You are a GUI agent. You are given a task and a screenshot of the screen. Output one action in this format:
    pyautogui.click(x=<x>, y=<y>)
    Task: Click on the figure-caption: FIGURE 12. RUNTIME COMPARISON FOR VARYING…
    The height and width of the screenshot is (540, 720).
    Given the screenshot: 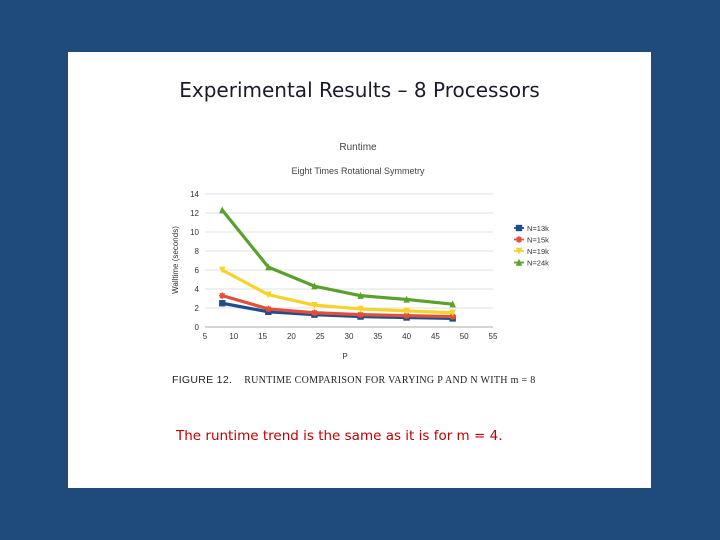 What is the action you would take?
    pyautogui.click(x=382, y=380)
    